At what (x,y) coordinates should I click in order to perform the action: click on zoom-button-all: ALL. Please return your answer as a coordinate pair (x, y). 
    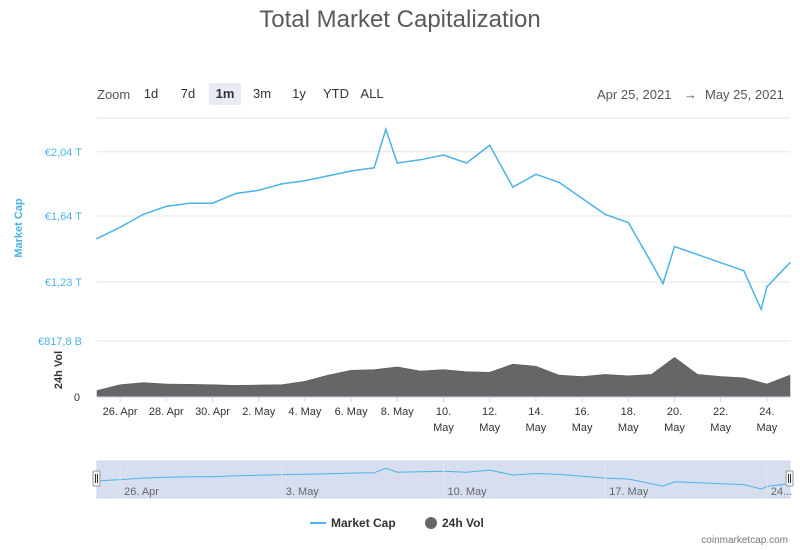
    Looking at the image, I should click on (372, 93).